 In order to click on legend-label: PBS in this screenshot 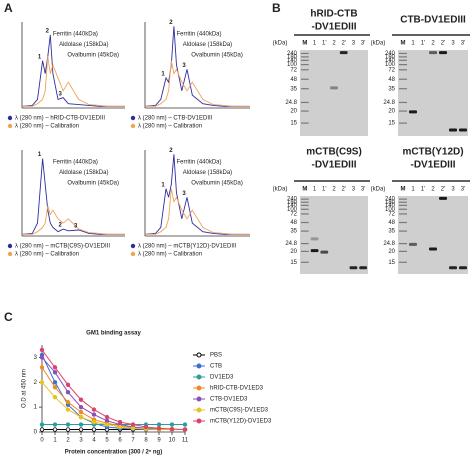, I will do `click(216, 356)`.